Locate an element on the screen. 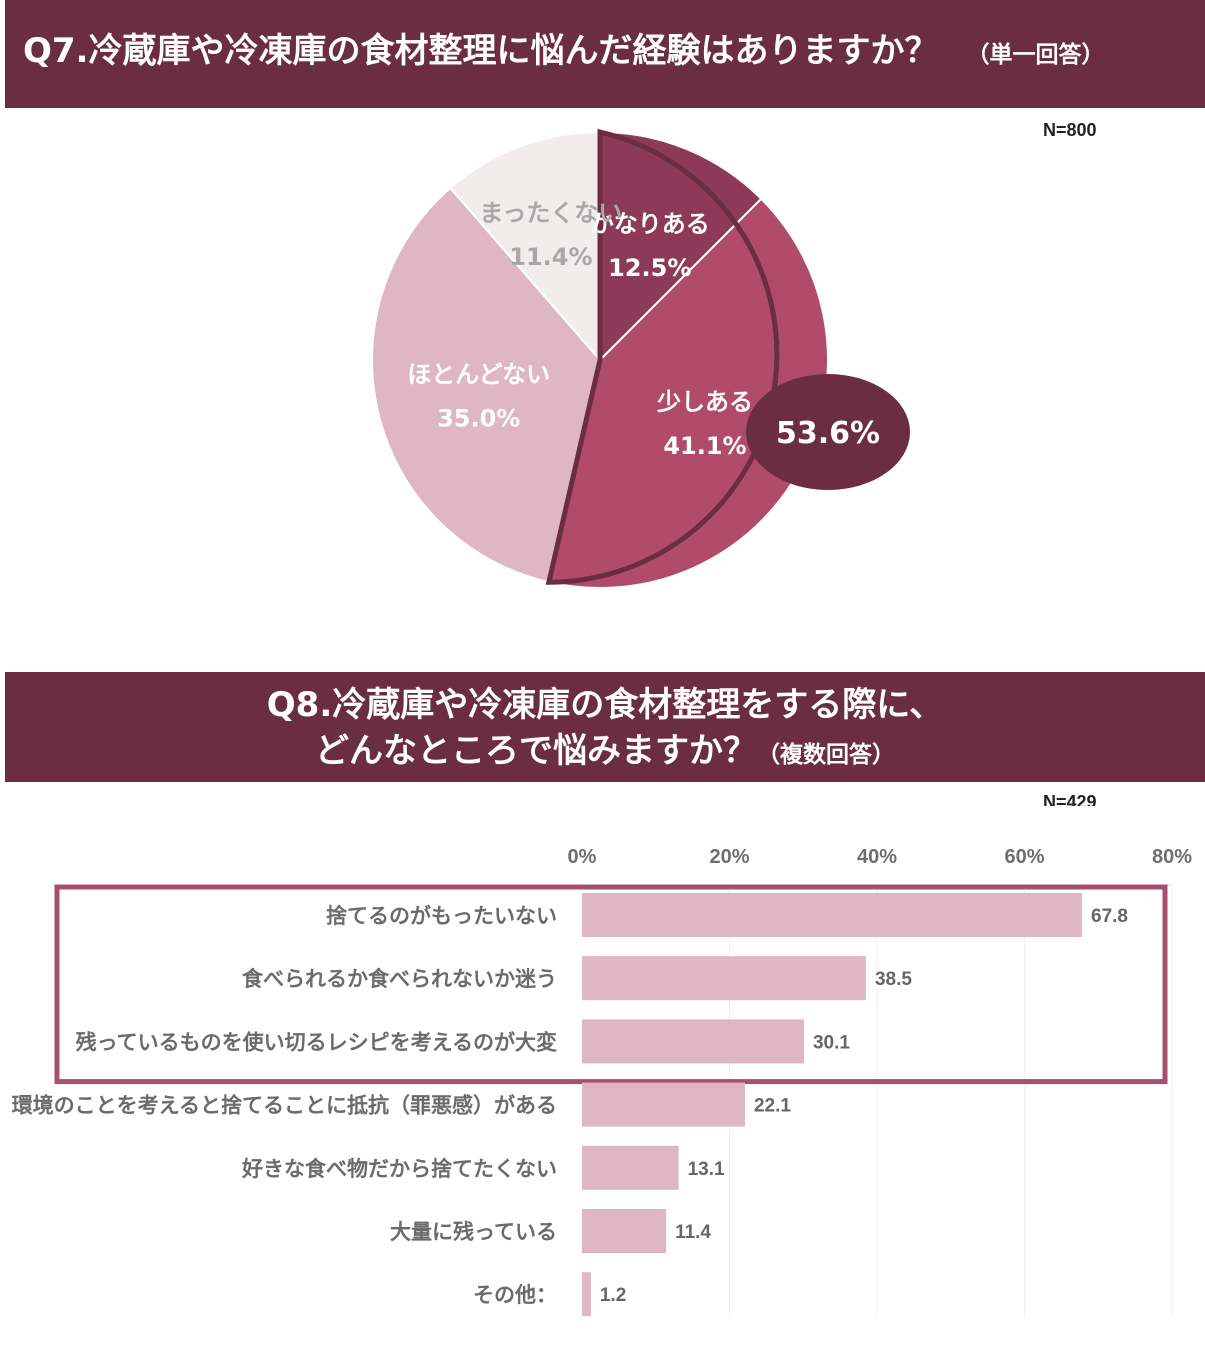  bar-tick-label: 60% is located at coordinates (1024, 857).